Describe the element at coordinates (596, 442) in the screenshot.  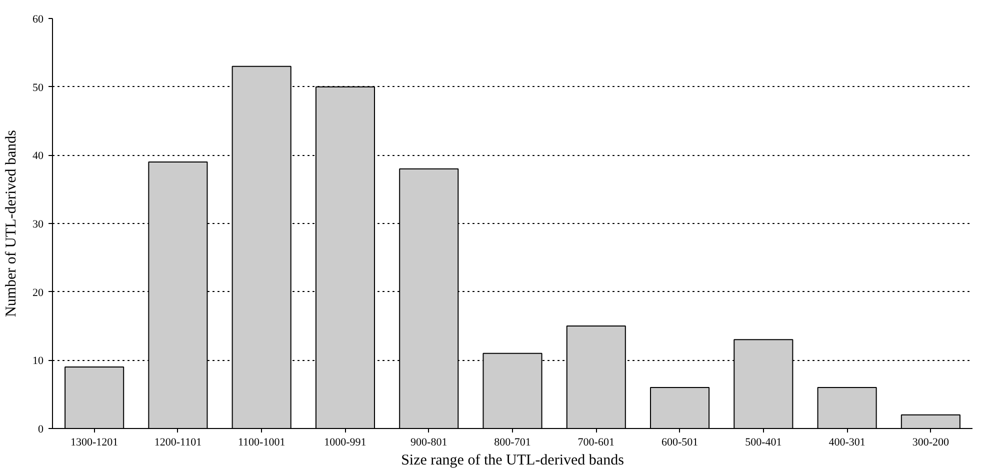
I see `x-tick-label: 700-601` at that location.